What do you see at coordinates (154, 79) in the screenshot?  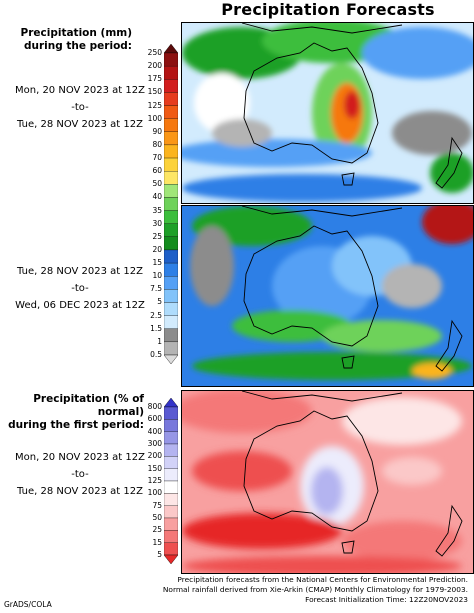 I see `colorbar-mm-tick-label: 175` at bounding box center [154, 79].